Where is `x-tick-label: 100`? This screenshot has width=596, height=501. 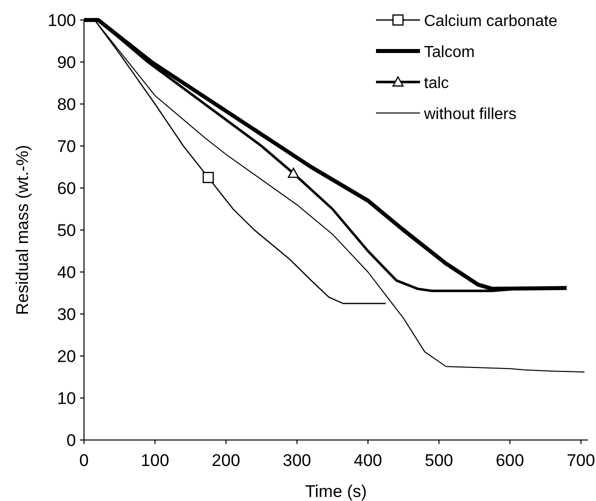
x-tick-label: 100 is located at coordinates (155, 460).